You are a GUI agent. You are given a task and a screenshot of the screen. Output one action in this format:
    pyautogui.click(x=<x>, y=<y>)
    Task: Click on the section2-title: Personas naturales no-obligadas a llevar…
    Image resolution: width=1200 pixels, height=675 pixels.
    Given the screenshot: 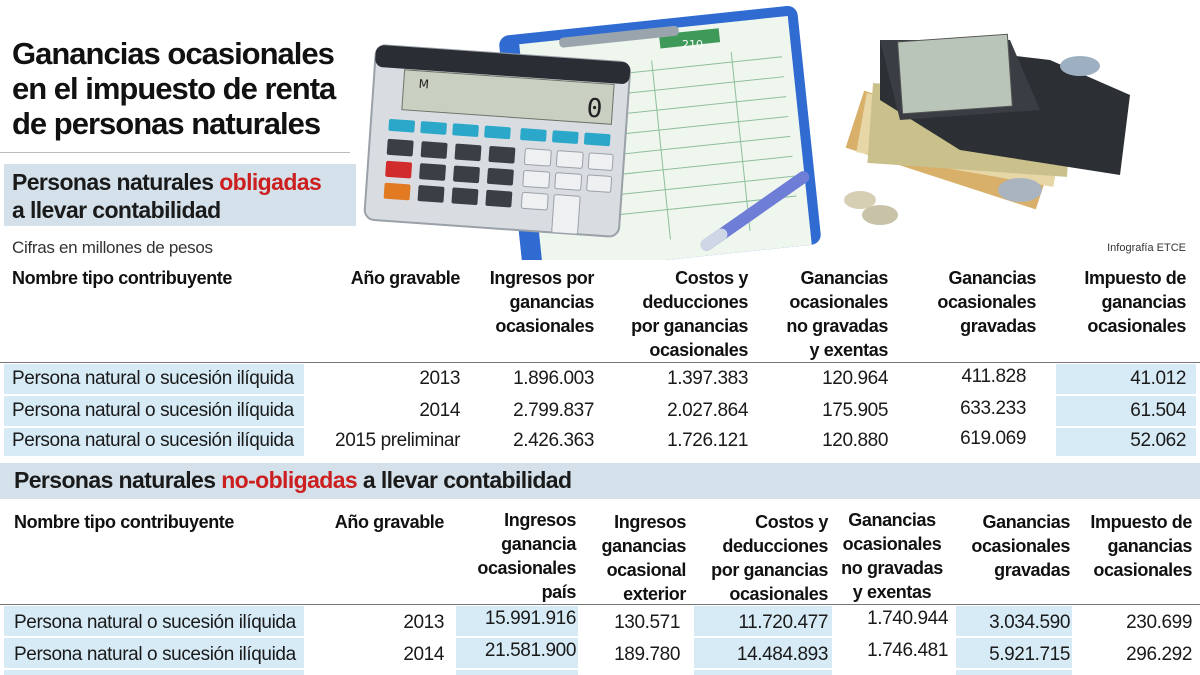 What is the action you would take?
    pyautogui.click(x=293, y=480)
    